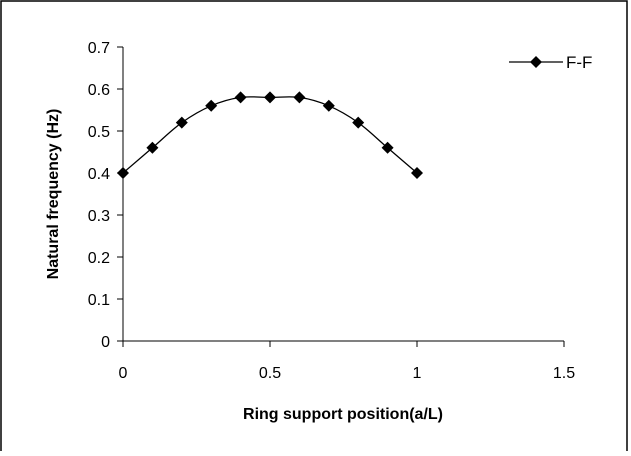 The image size is (631, 456). Describe the element at coordinates (99, 258) in the screenshot. I see `y-tick-label: 0.2` at that location.